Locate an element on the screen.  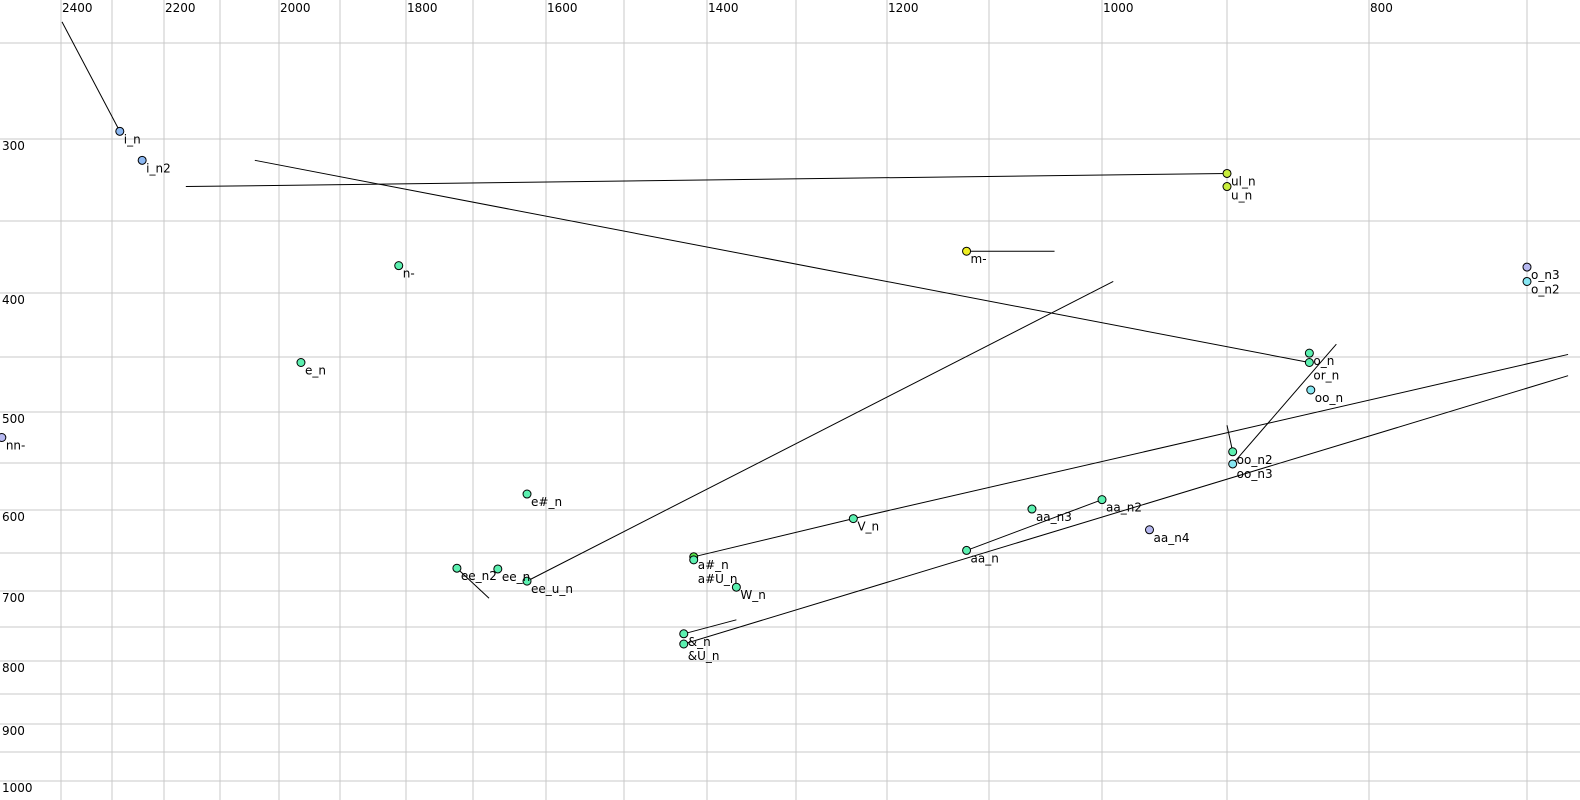
x-tick-label: 1600 is located at coordinates (562, 8).